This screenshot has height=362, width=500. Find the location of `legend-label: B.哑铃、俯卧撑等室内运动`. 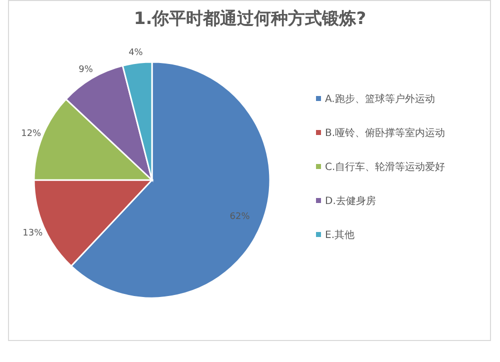

legend-label: B.哑铃、俯卧撑等室内运动 is located at coordinates (385, 133).